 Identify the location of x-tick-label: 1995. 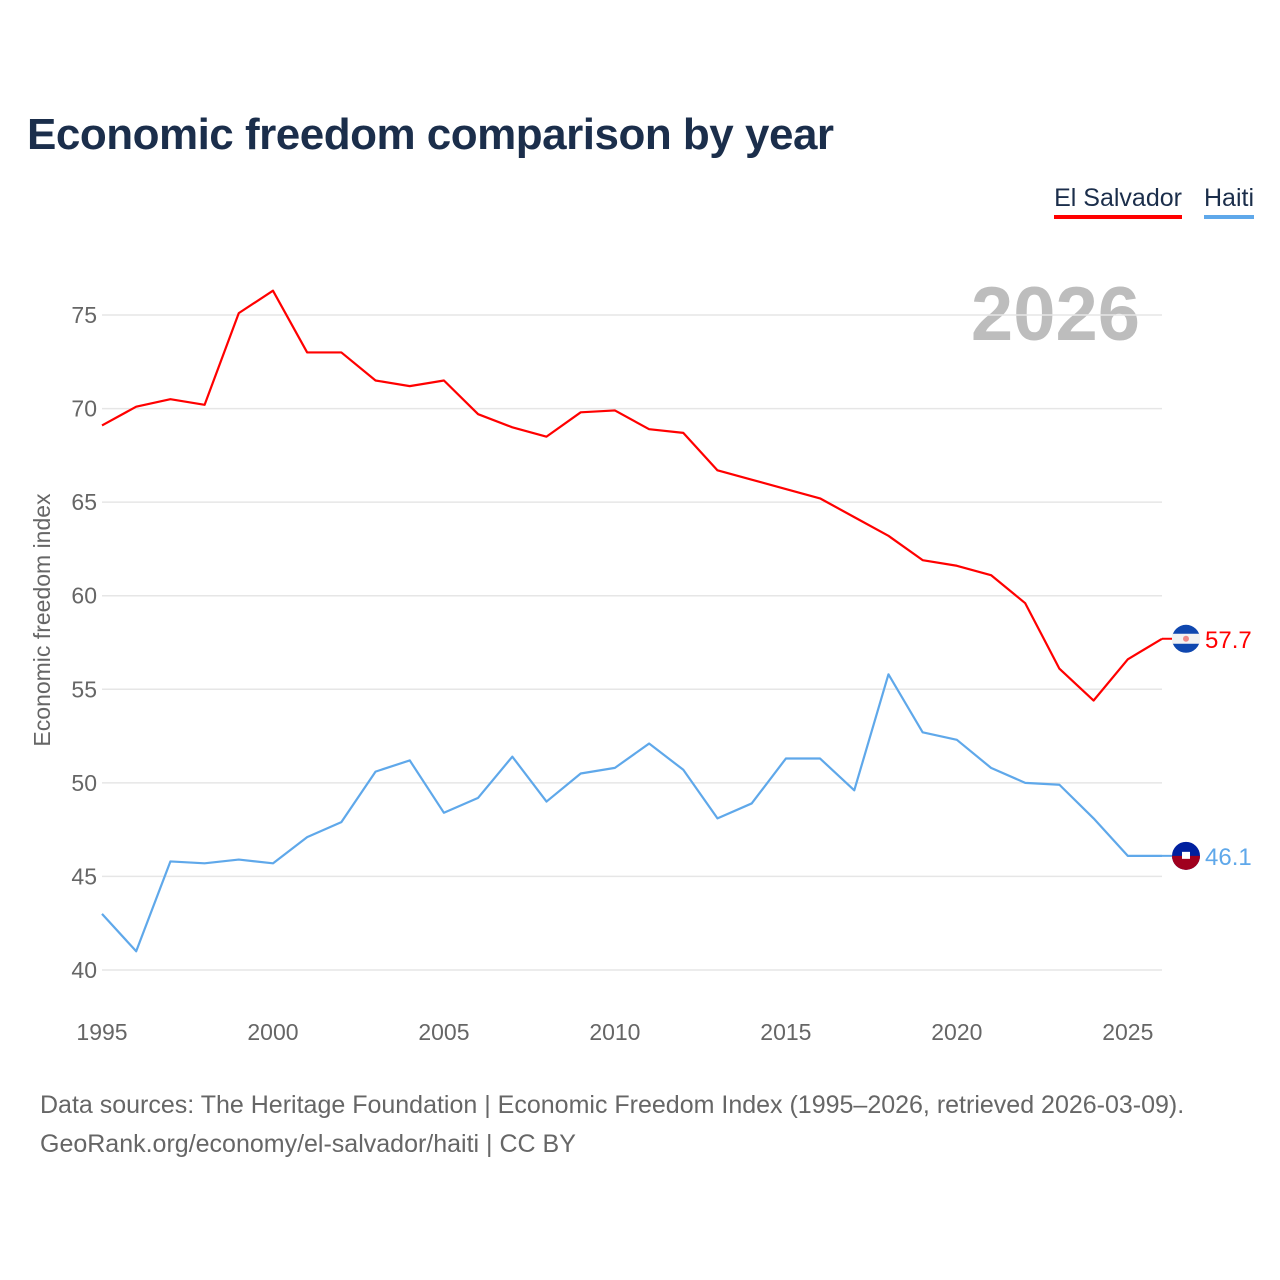
(101, 1032).